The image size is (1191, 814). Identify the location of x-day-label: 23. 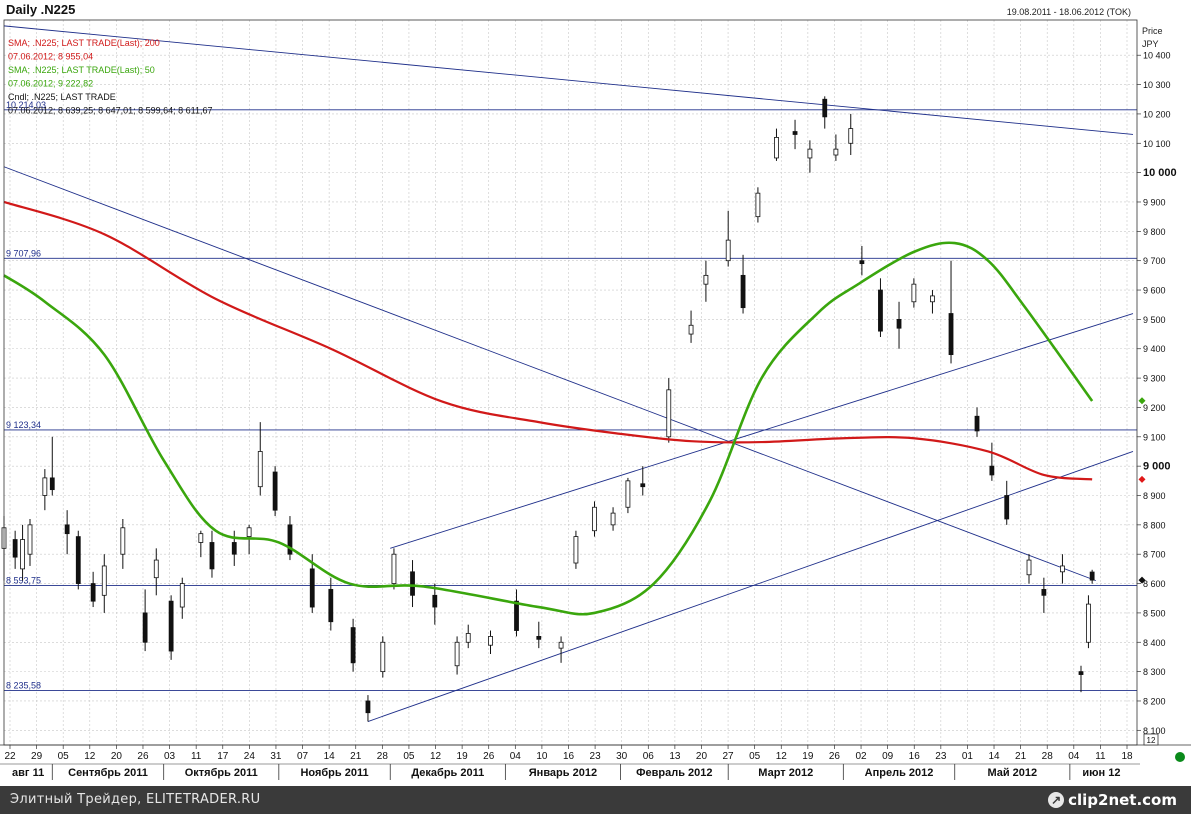
(596, 756).